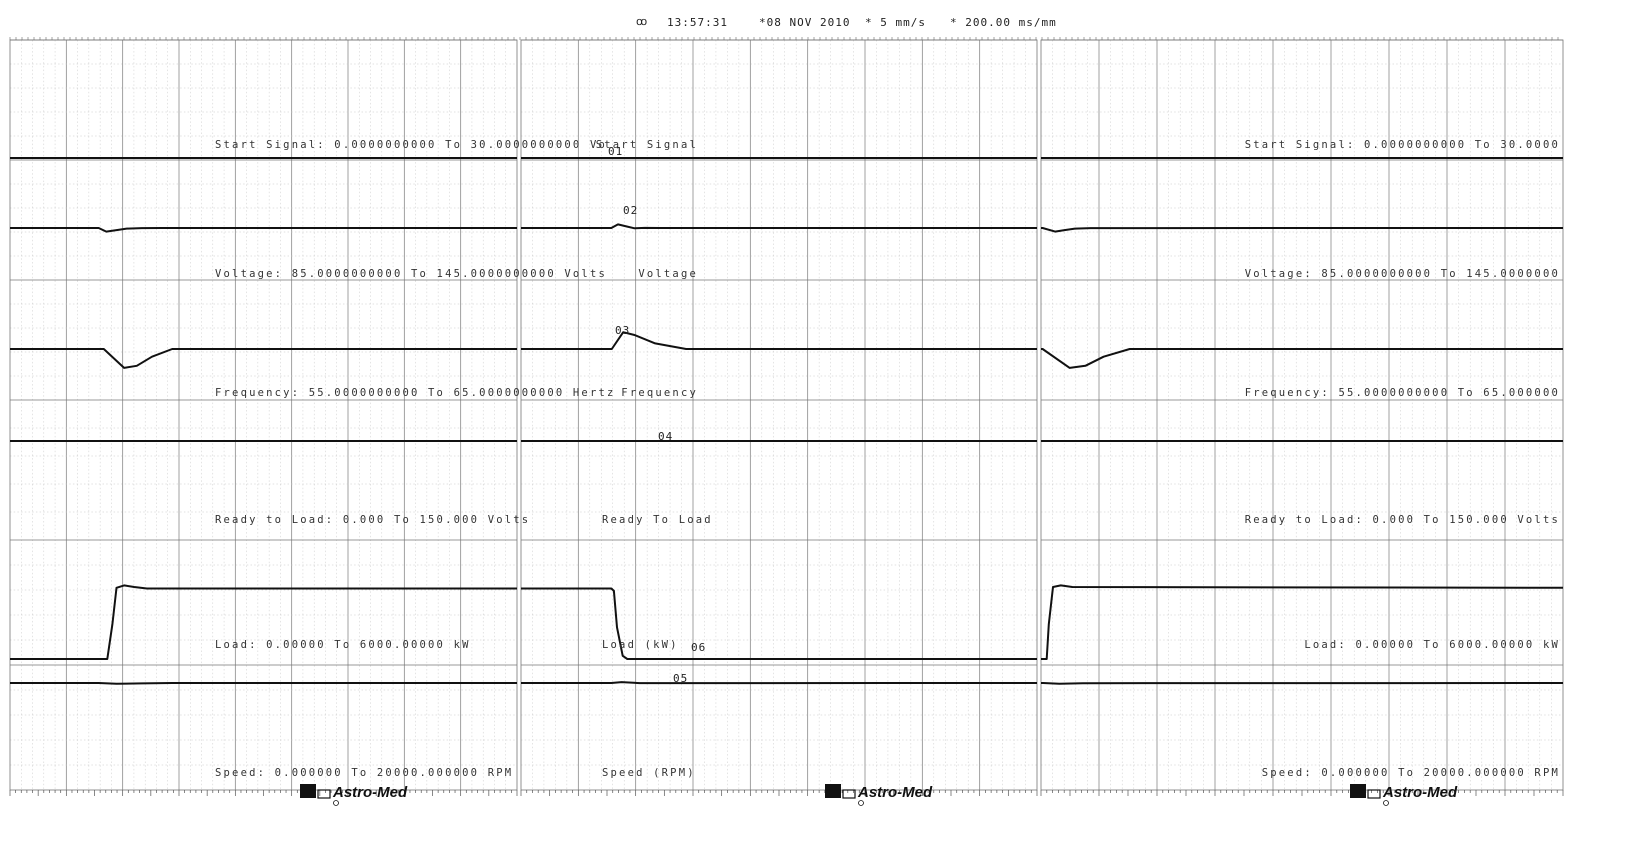 The width and height of the screenshot is (1648, 849). What do you see at coordinates (1402, 145) in the screenshot?
I see `channel-01-right-label: Start Signal: 0.0000000000 To 30.0000` at bounding box center [1402, 145].